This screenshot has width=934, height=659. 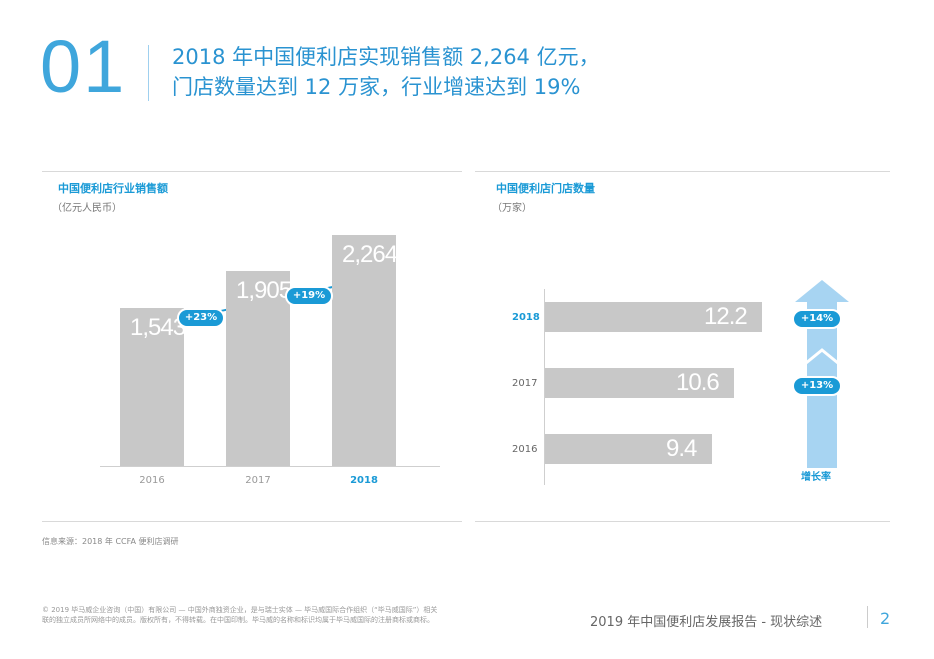 What do you see at coordinates (867, 617) in the screenshot?
I see `footer-divider` at bounding box center [867, 617].